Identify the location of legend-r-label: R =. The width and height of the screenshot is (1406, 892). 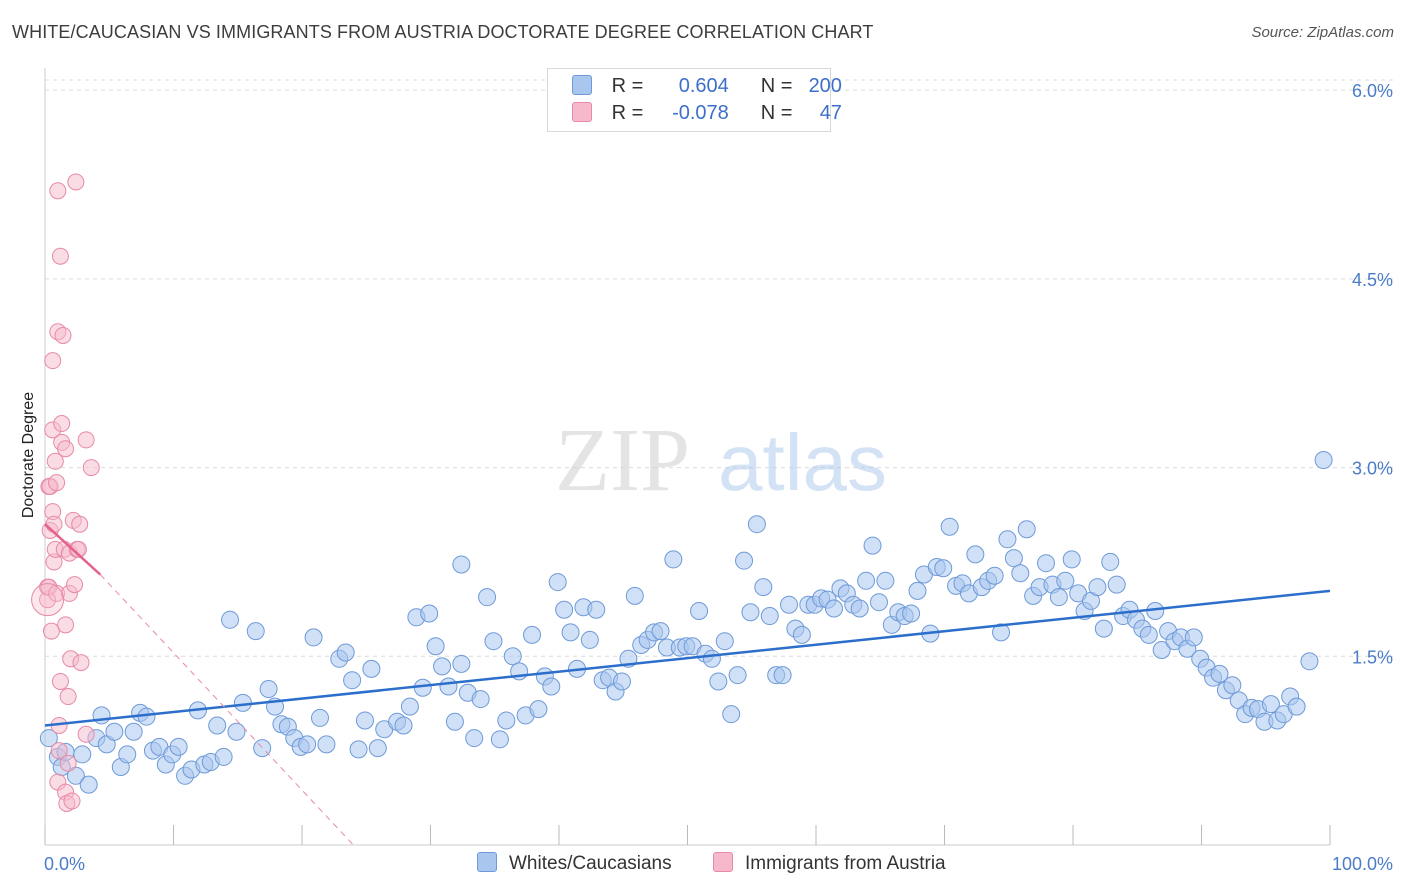
(627, 86).